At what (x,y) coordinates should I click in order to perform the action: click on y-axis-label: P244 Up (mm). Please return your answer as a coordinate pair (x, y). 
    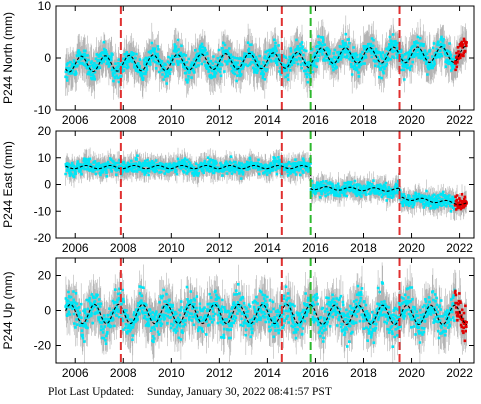
    Looking at the image, I should click on (8, 310).